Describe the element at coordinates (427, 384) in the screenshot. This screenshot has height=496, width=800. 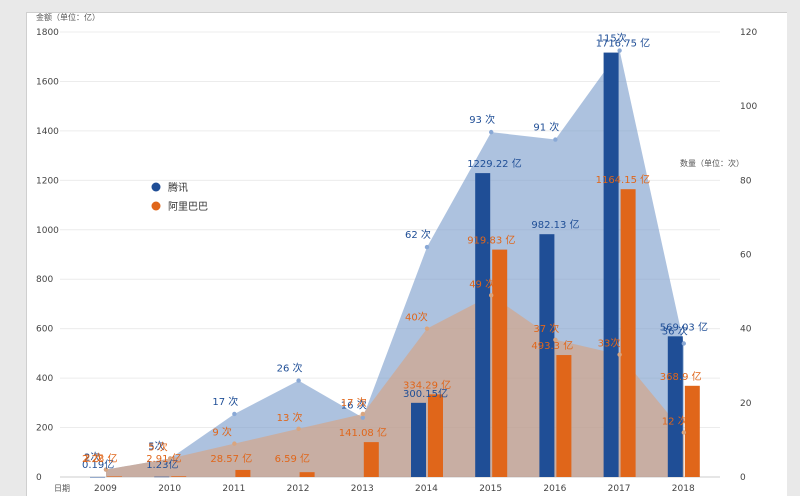
I see `alibaba-amount-label: 334.29 亿` at that location.